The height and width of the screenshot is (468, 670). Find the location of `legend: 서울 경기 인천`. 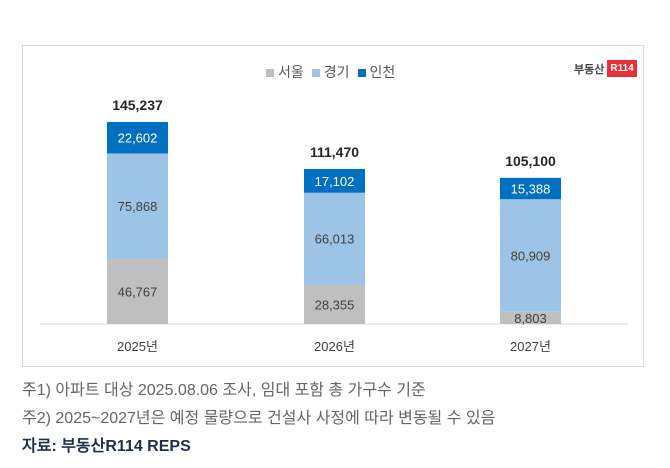

legend: 서울 경기 인천 is located at coordinates (330, 72).